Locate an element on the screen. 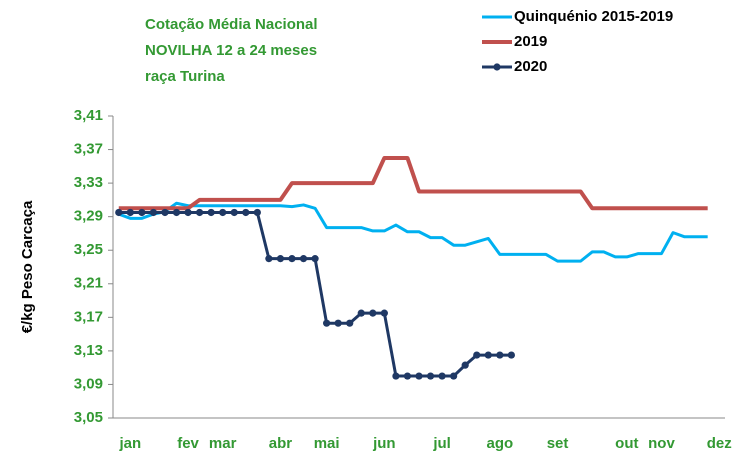 This screenshot has width=755, height=455. legend-marker is located at coordinates (497, 67).